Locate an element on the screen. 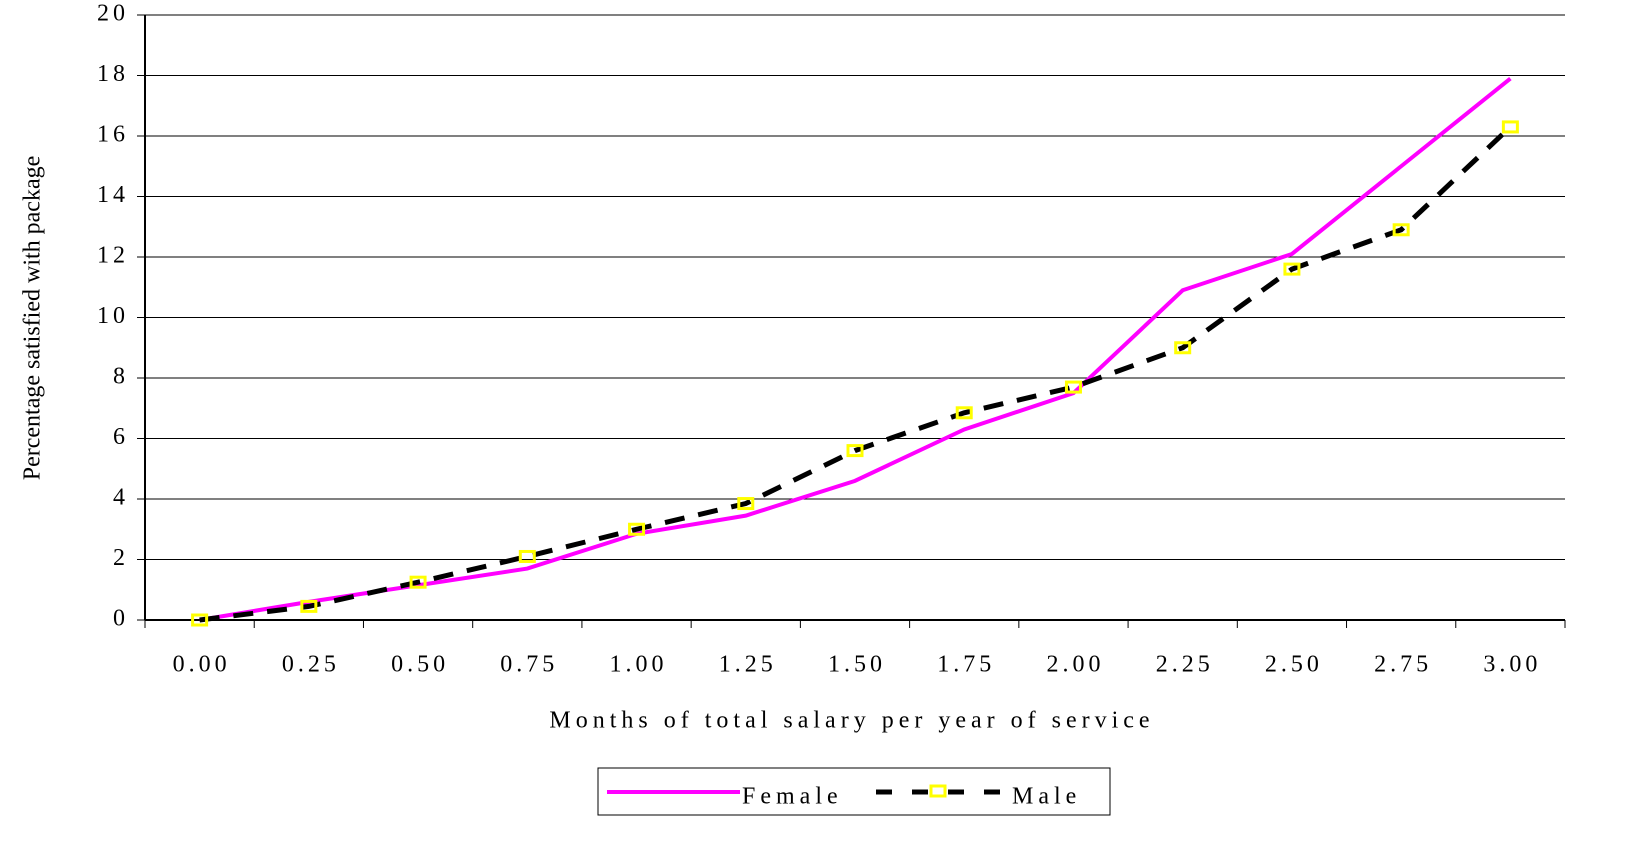 This screenshot has width=1648, height=859. y-tick-label: 6 is located at coordinates (121, 437).